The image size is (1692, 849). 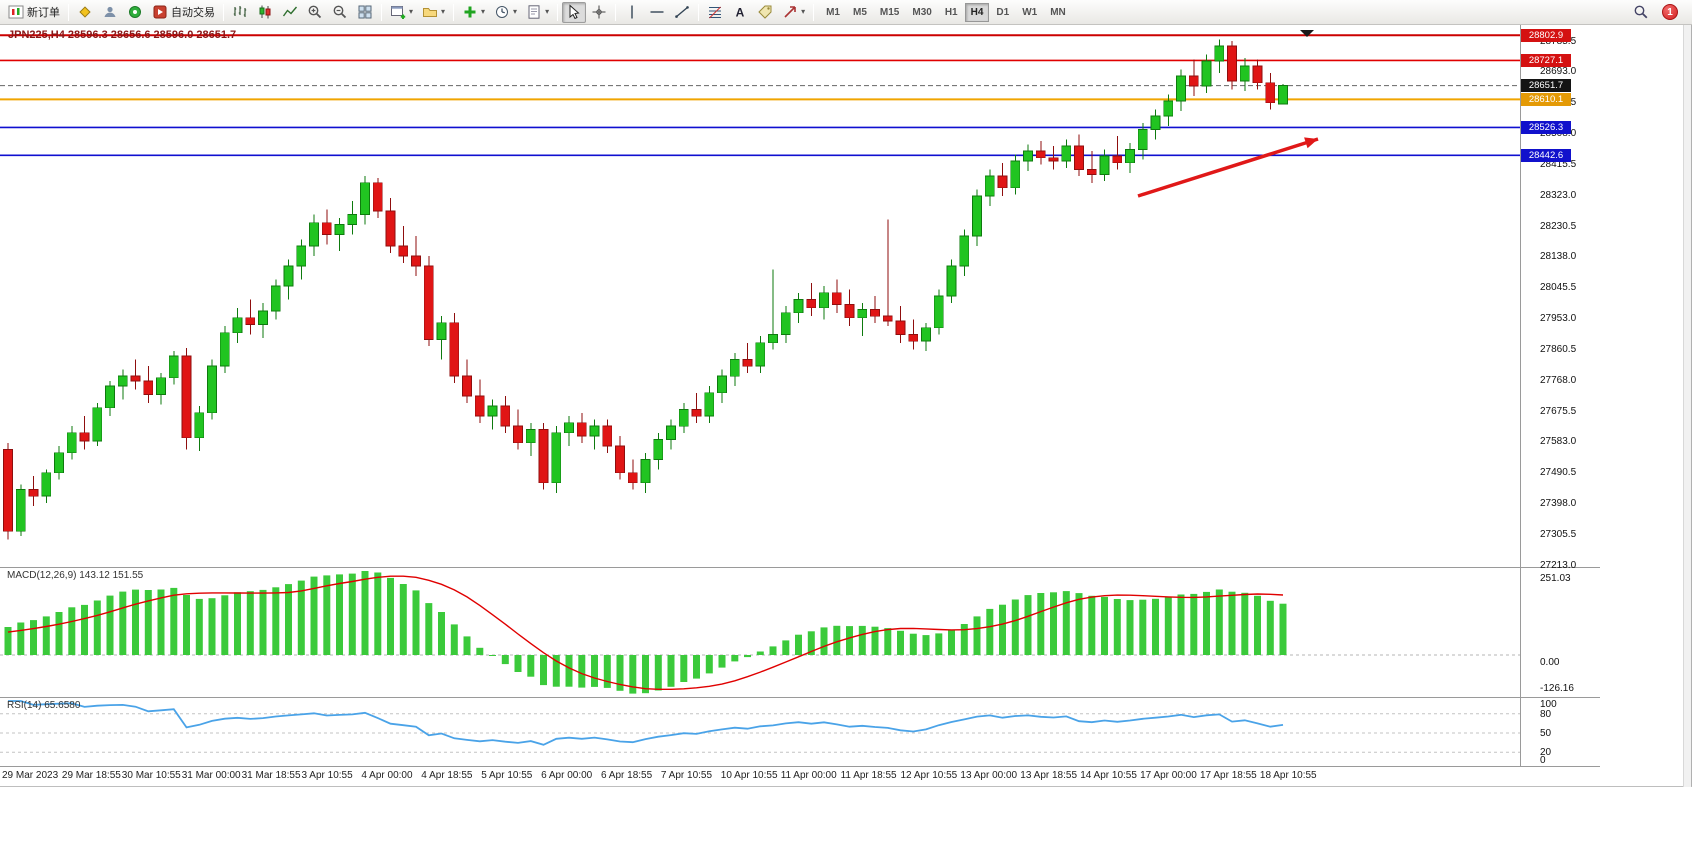 What do you see at coordinates (1307, 33) in the screenshot?
I see `chart-shift-marker` at bounding box center [1307, 33].